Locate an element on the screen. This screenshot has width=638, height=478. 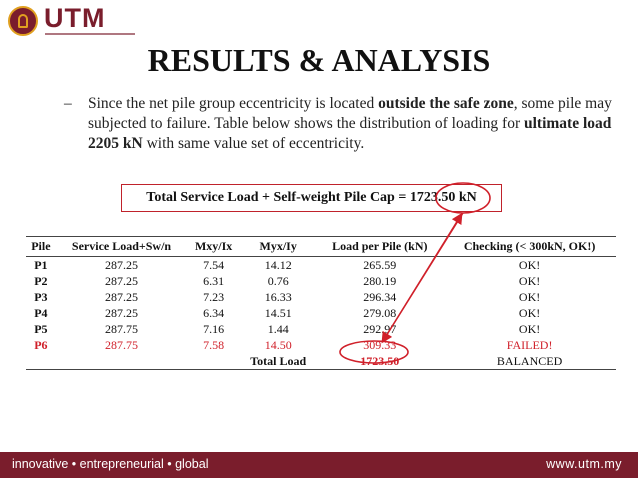
mxy-cell: 7.16 is located at coordinates (214, 328).